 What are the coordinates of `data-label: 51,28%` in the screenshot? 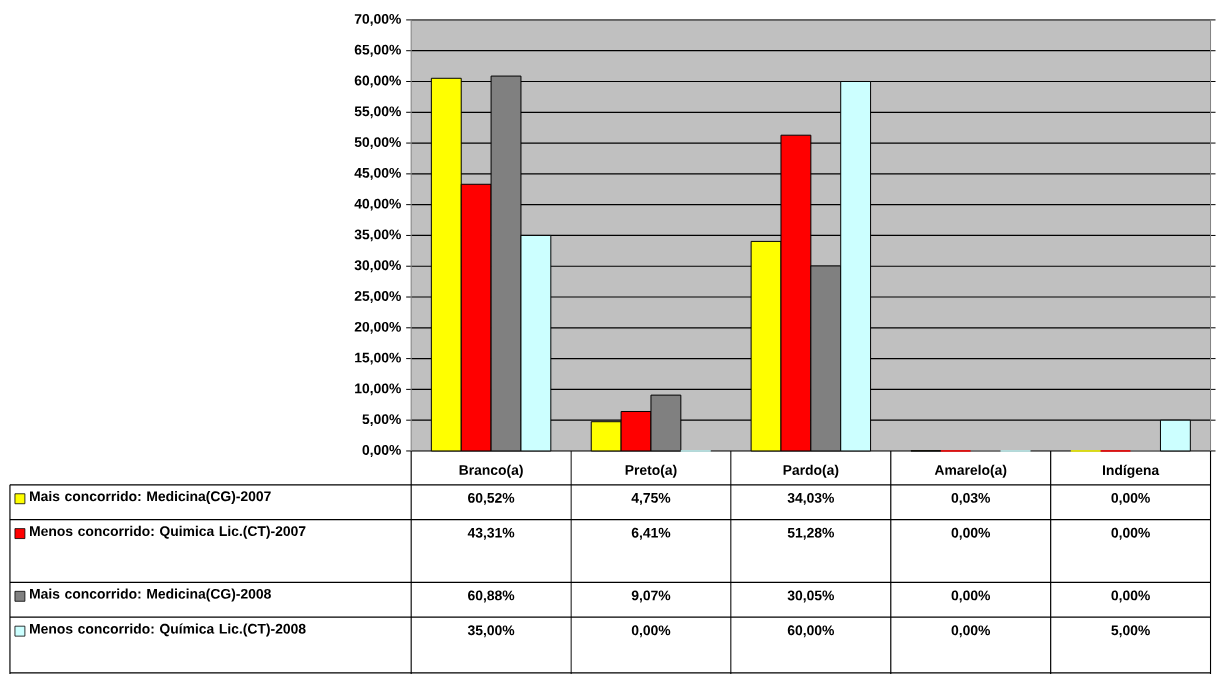 It's located at (811, 534).